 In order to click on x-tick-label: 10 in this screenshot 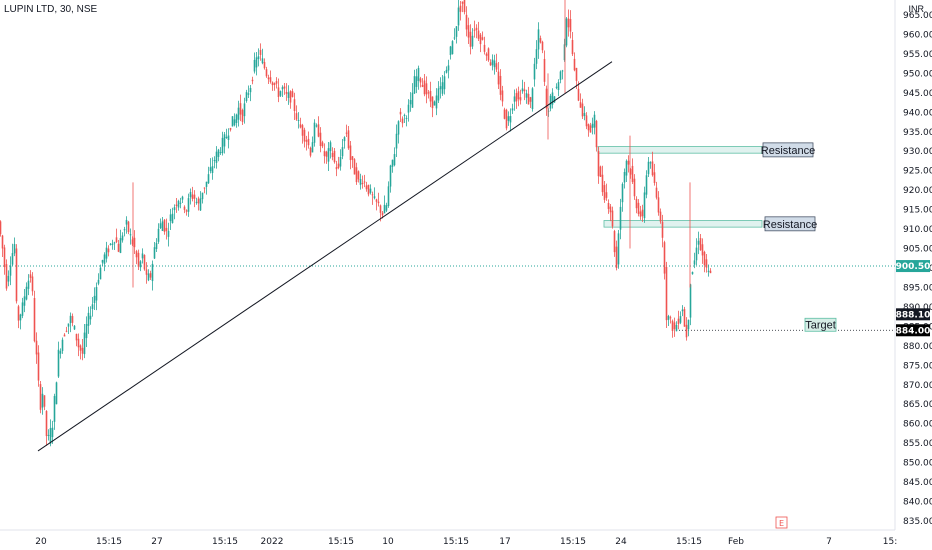, I will do `click(388, 542)`.